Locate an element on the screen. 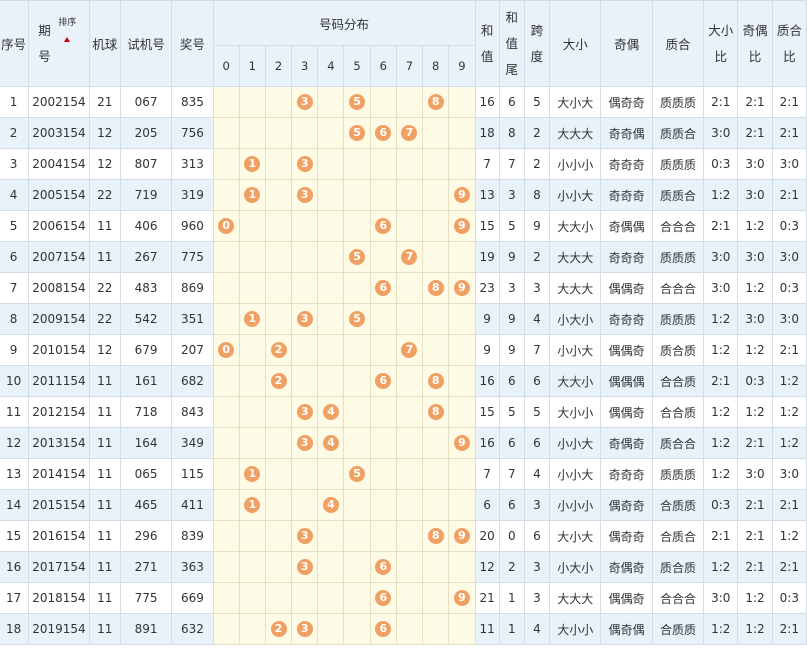 The image size is (807, 653). cell-odd-even: 偶偶偶 is located at coordinates (626, 381).